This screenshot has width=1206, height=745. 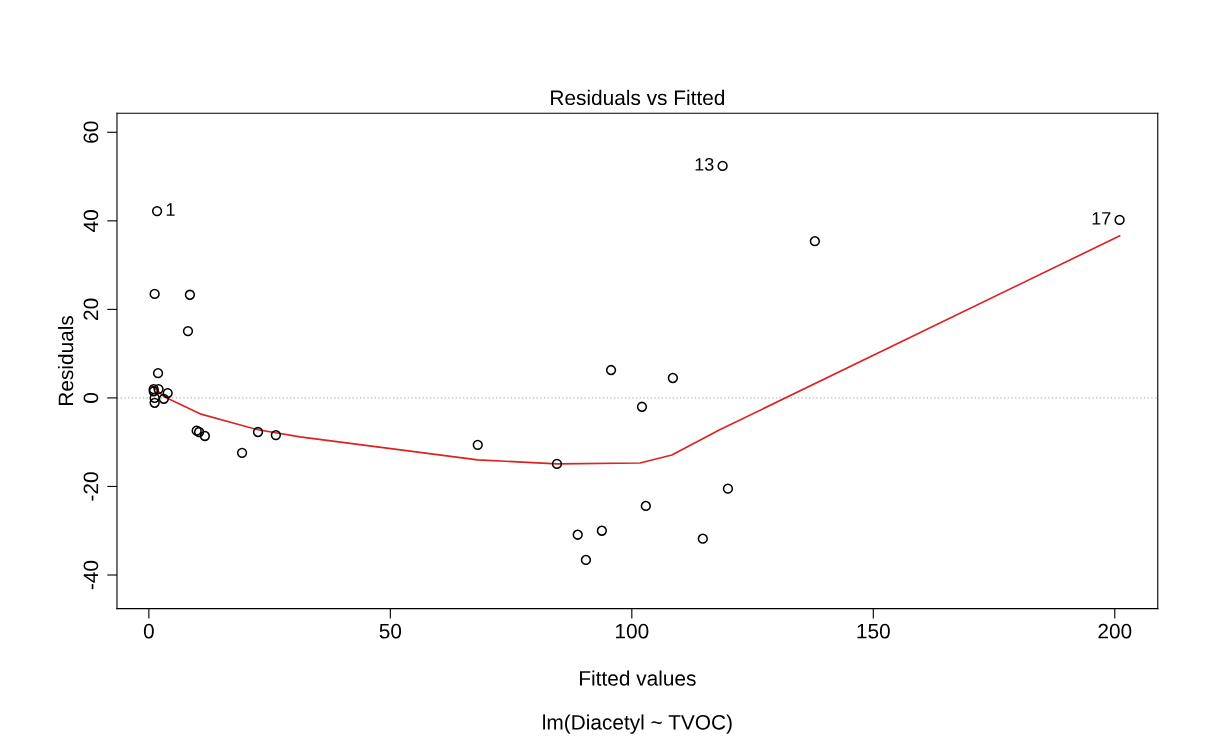 I want to click on y-tick-label: 20, so click(x=91, y=309).